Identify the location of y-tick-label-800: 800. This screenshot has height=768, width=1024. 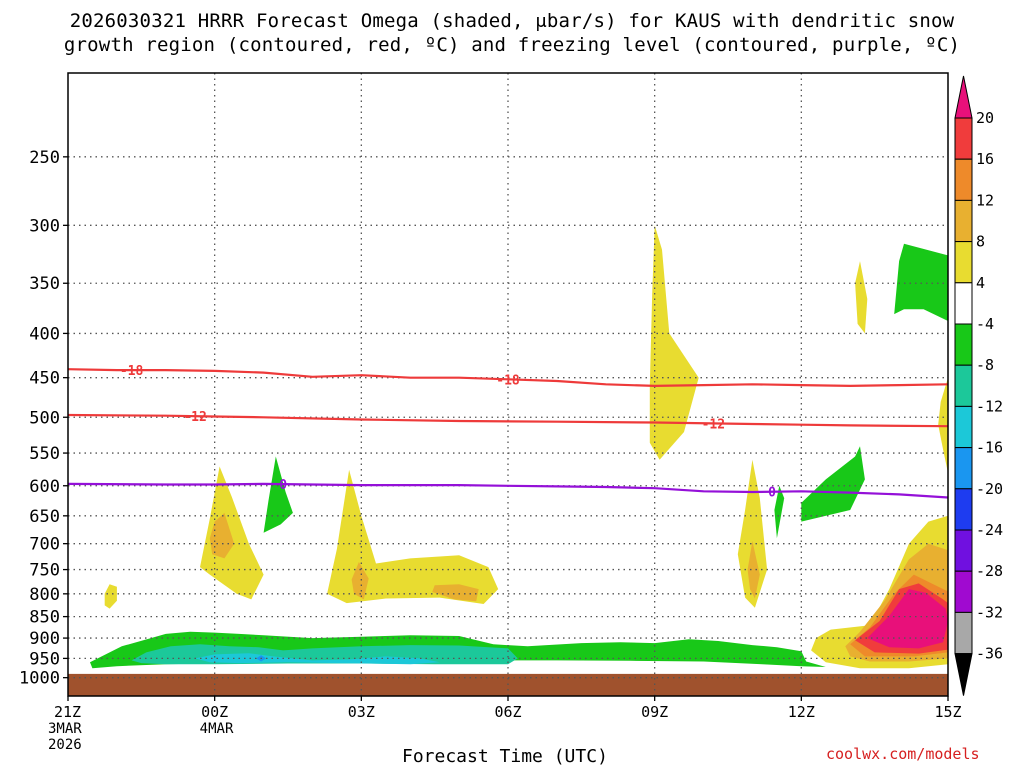
(44, 595).